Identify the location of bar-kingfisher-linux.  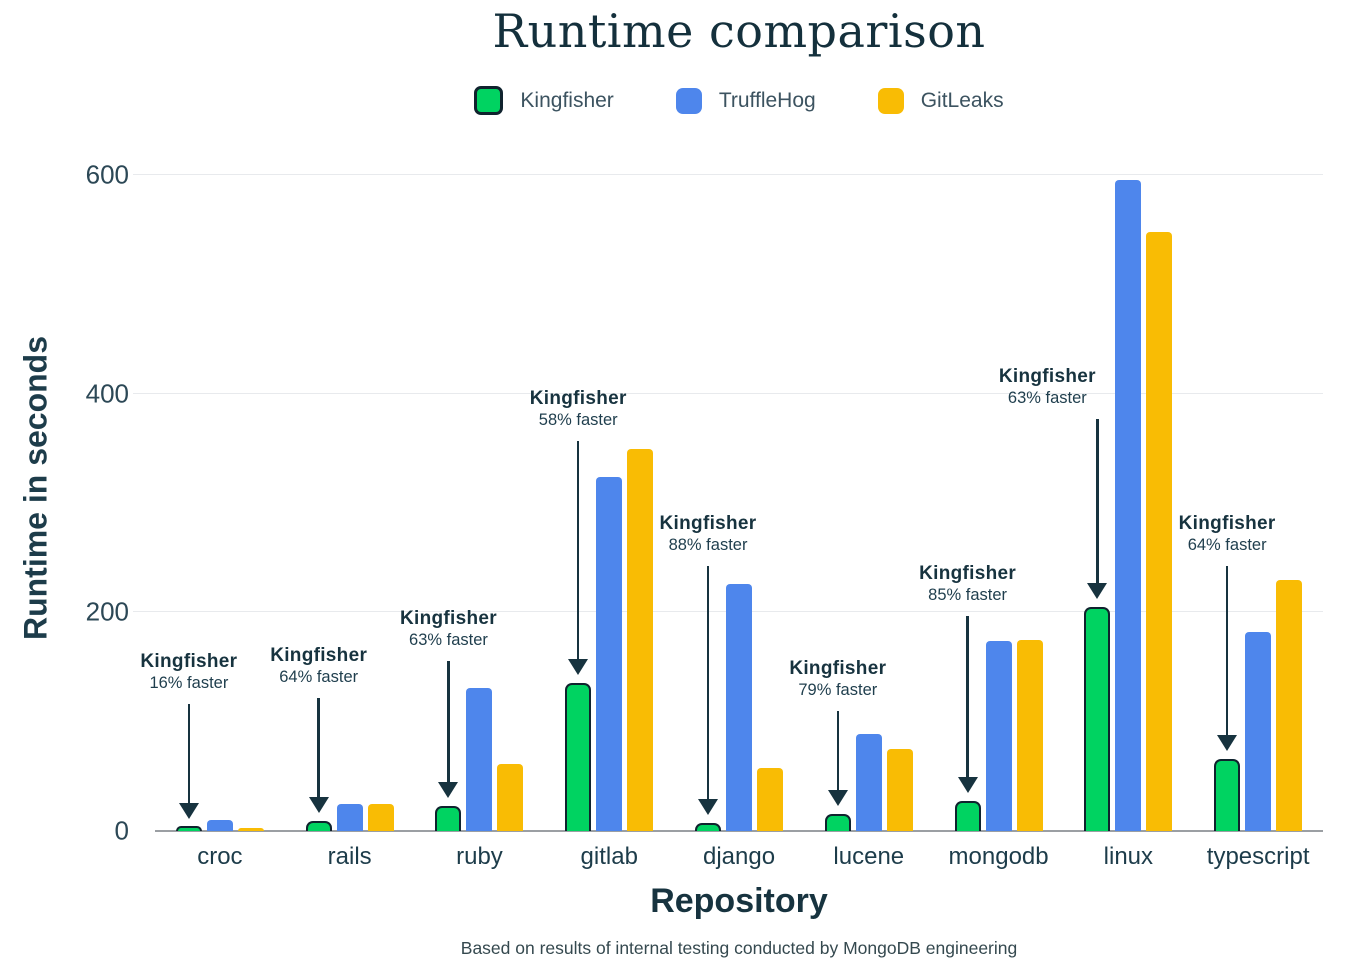
(1097, 718).